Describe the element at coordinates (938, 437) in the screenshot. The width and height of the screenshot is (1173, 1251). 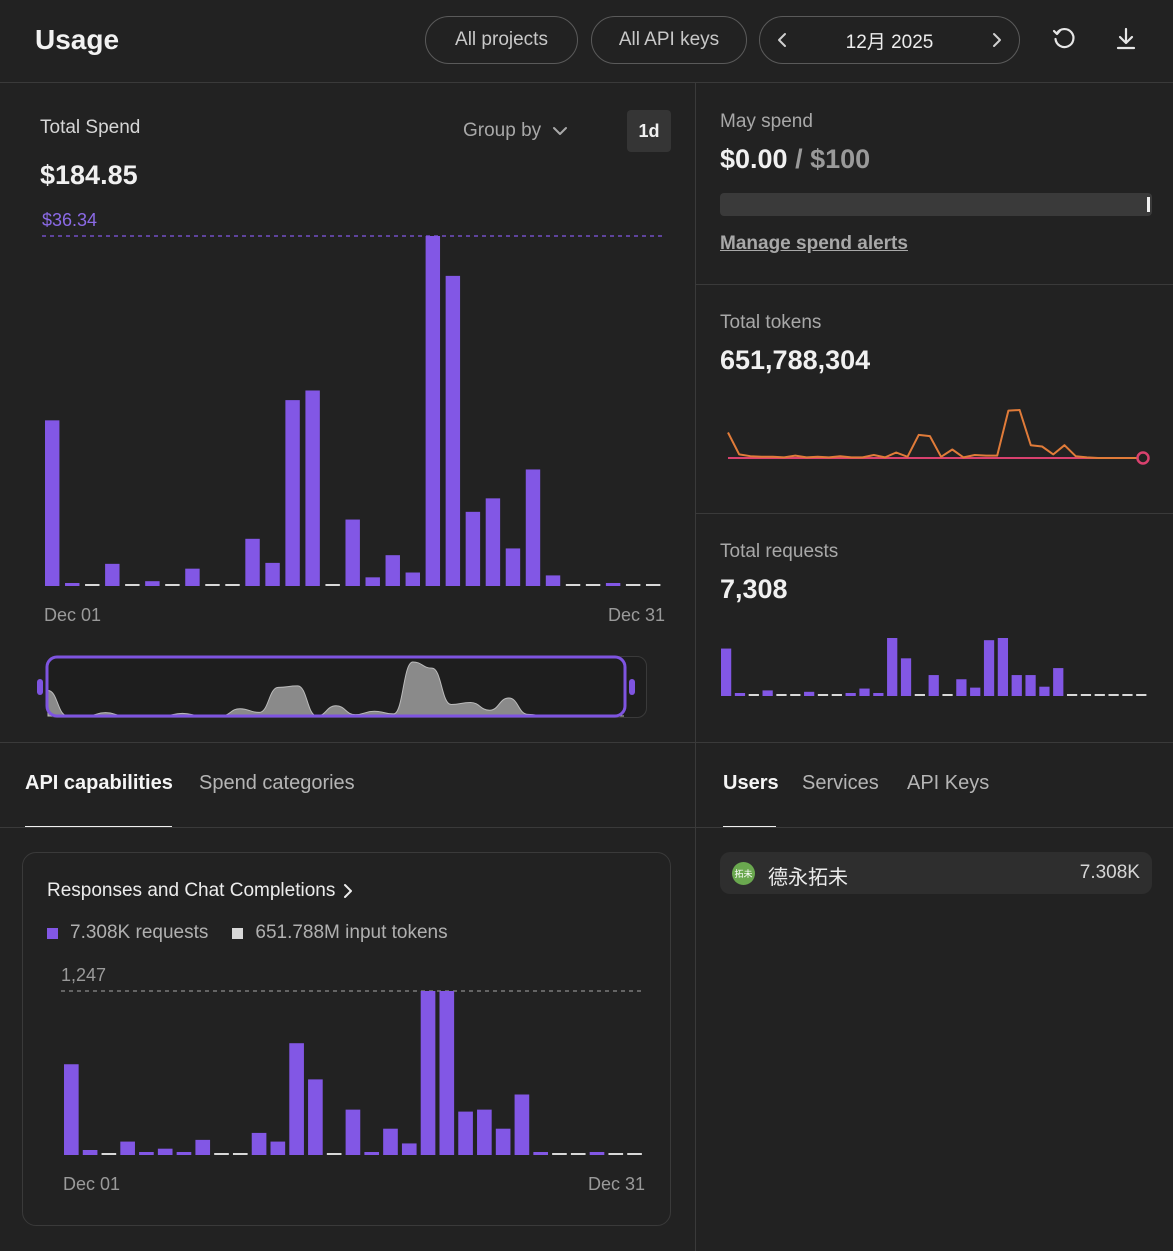
I see `tokens-line-chart` at that location.